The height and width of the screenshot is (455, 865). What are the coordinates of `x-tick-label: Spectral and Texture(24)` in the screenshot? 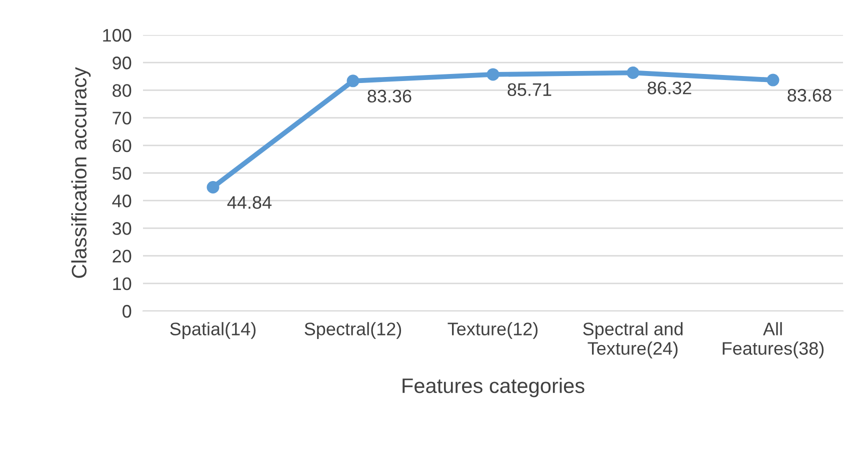 It's located at (633, 340).